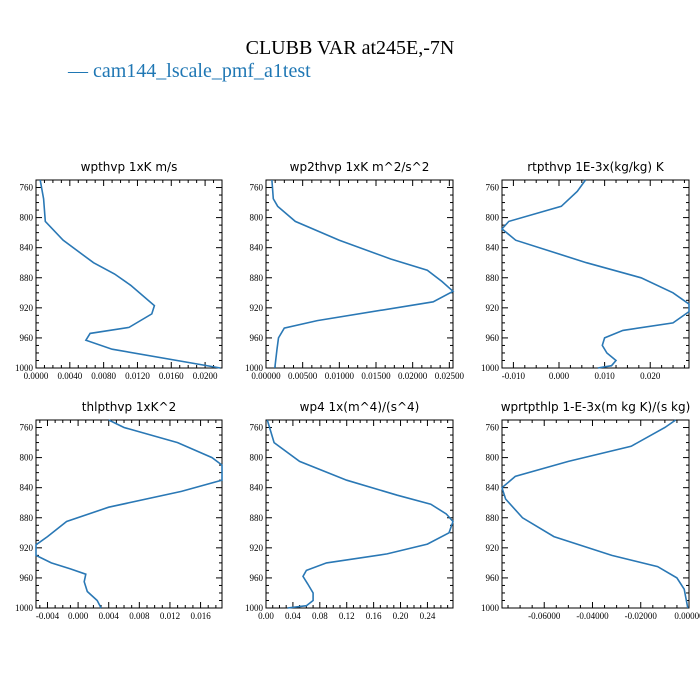 This screenshot has height=700, width=700. Describe the element at coordinates (48, 616) in the screenshot. I see `x-tick-label: -0.004` at that location.